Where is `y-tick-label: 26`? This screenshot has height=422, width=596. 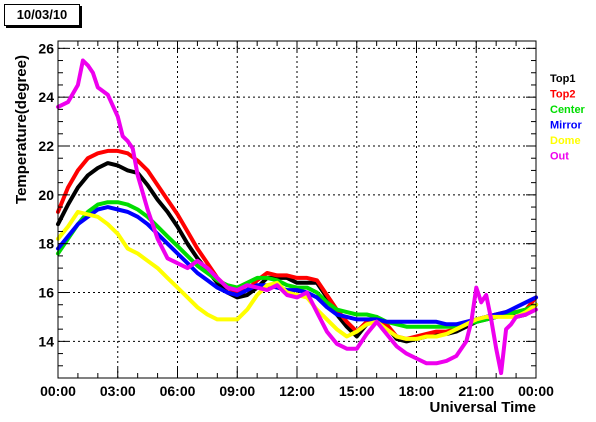
y-tick-label: 26 is located at coordinates (46, 48).